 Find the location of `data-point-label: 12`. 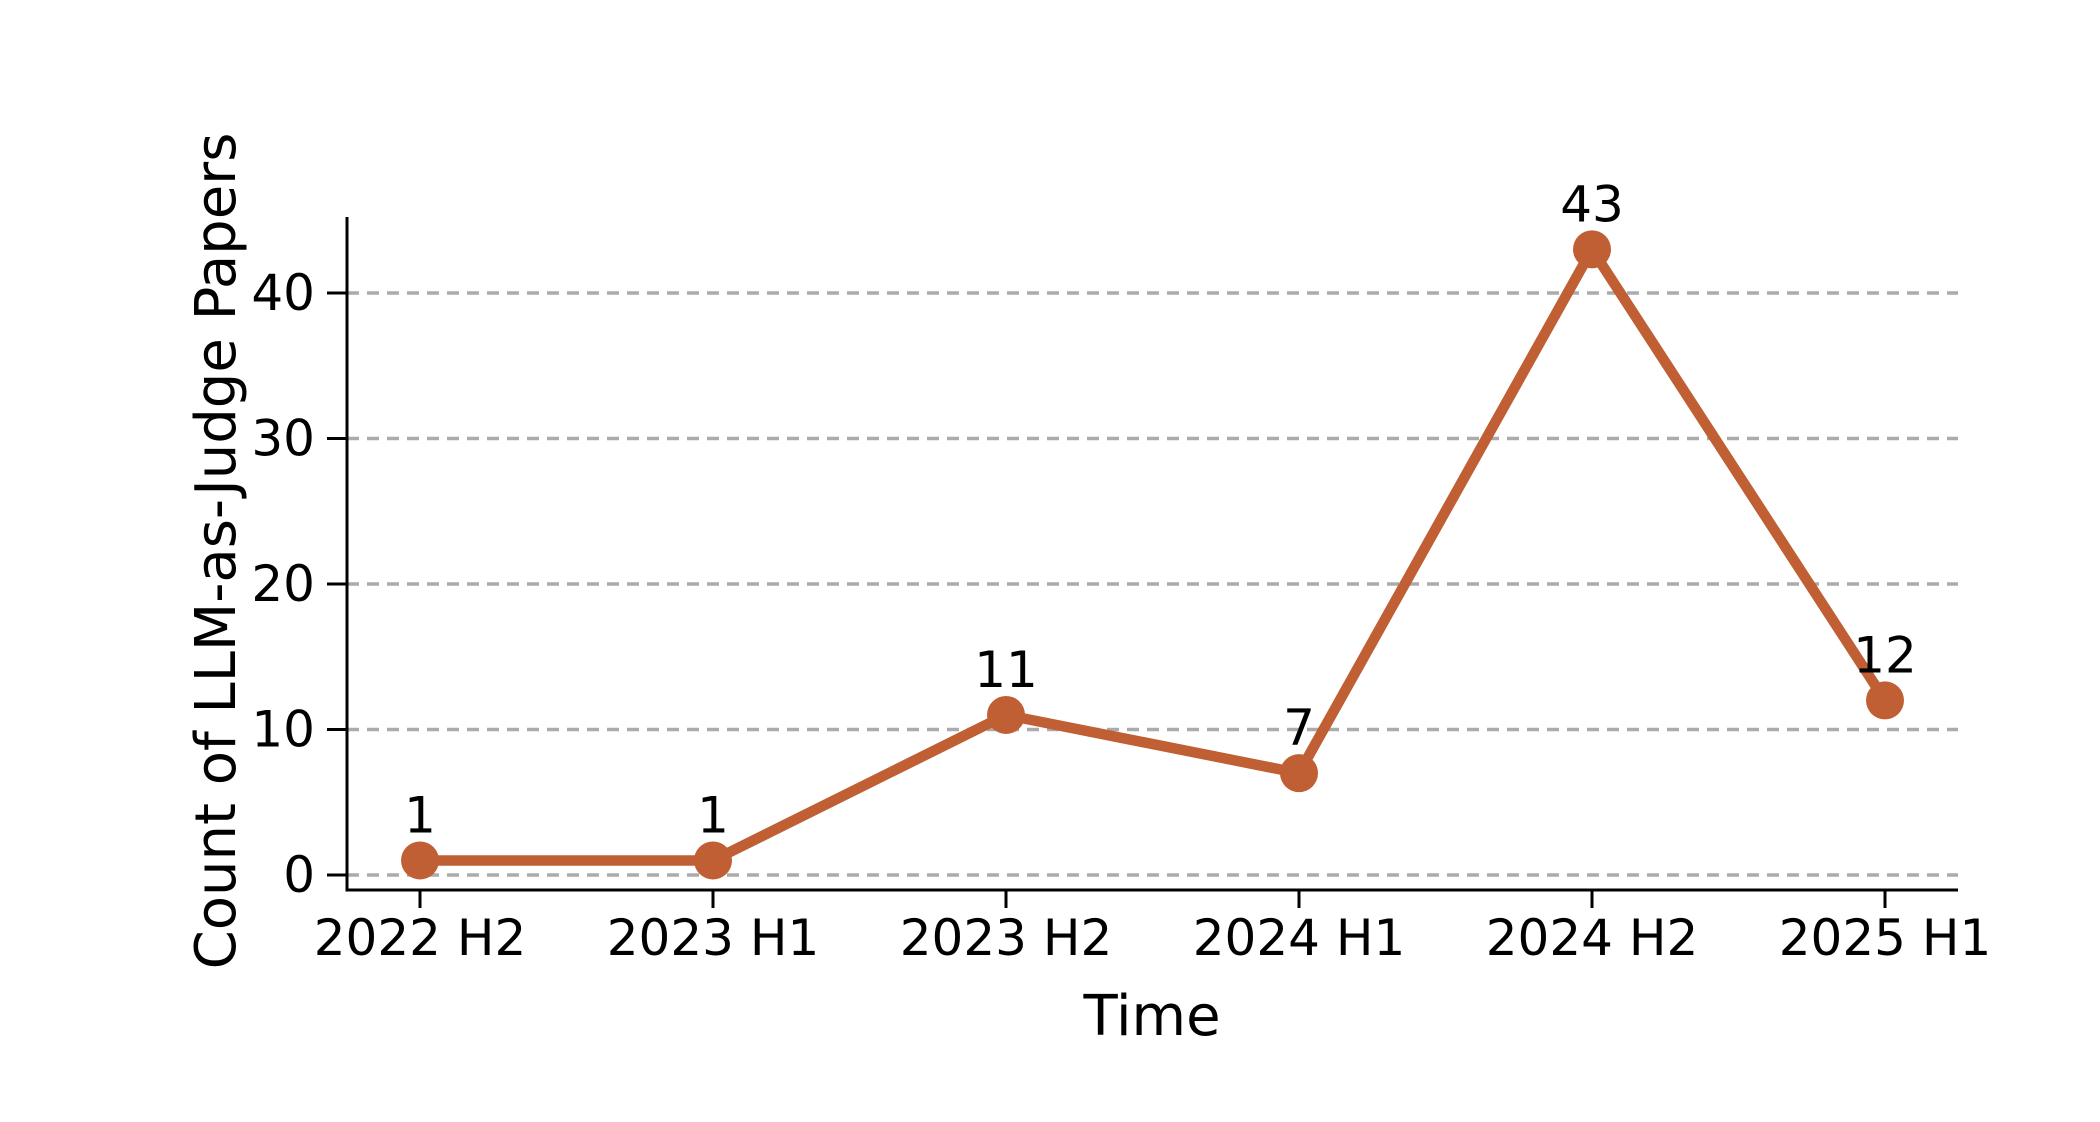

data-point-label: 12 is located at coordinates (1885, 655).